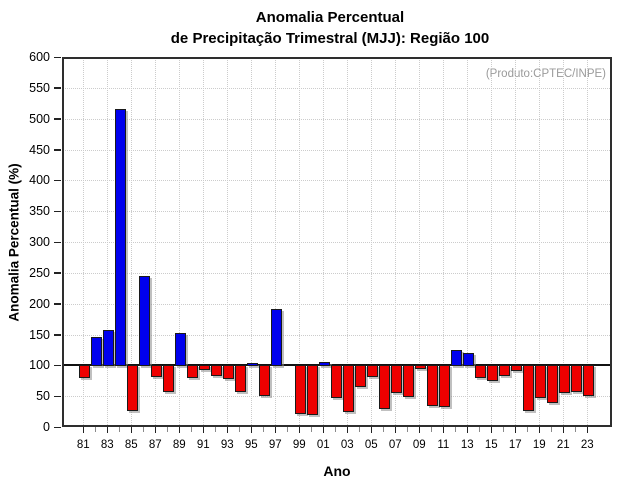  I want to click on bar-1985, so click(132, 388).